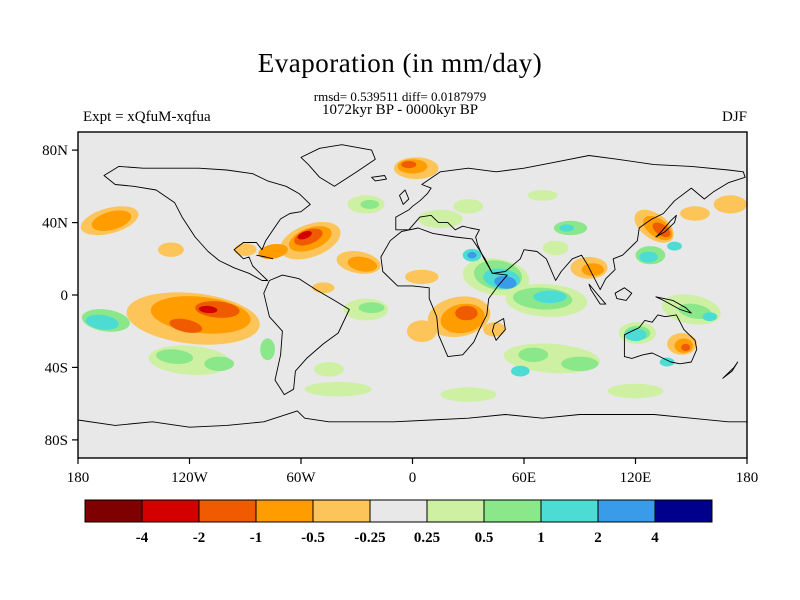 The image size is (800, 600). I want to click on comparison-line: 1072kyr BP - 0000kyr BP, so click(400, 110).